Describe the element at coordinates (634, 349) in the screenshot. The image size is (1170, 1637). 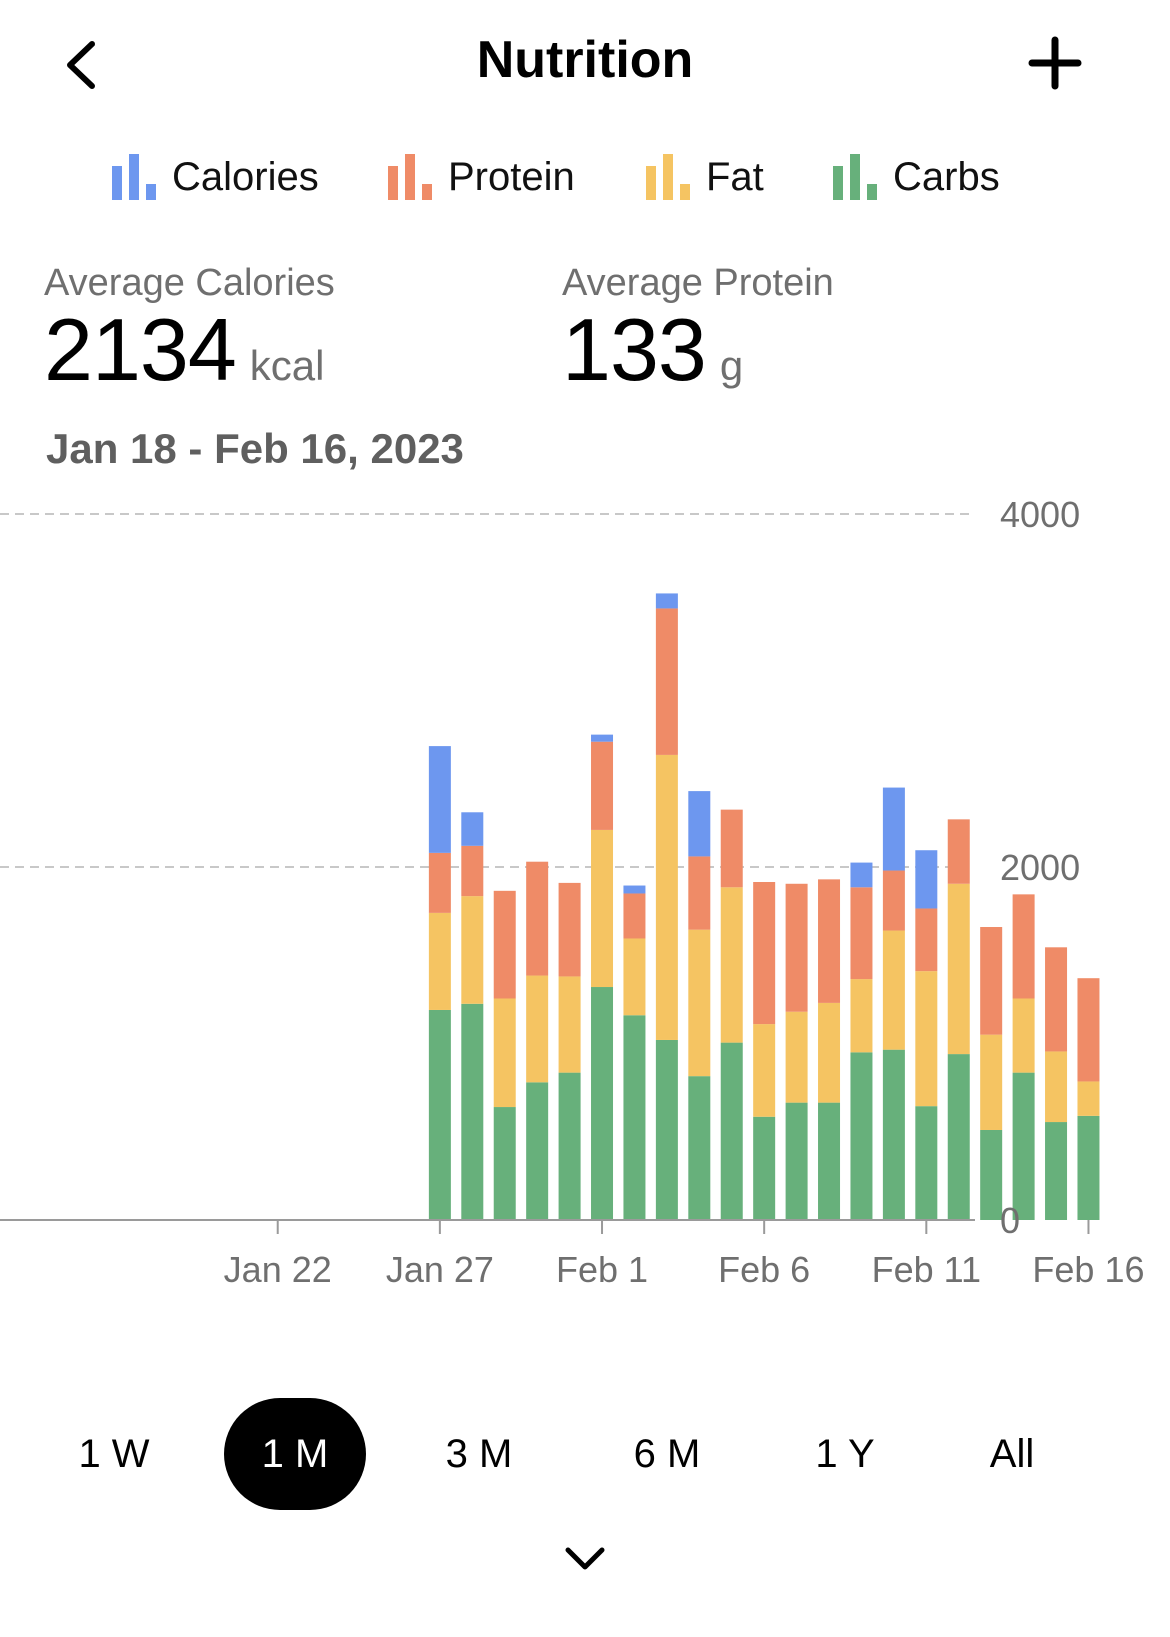
I see `average-protein-value: 133` at that location.